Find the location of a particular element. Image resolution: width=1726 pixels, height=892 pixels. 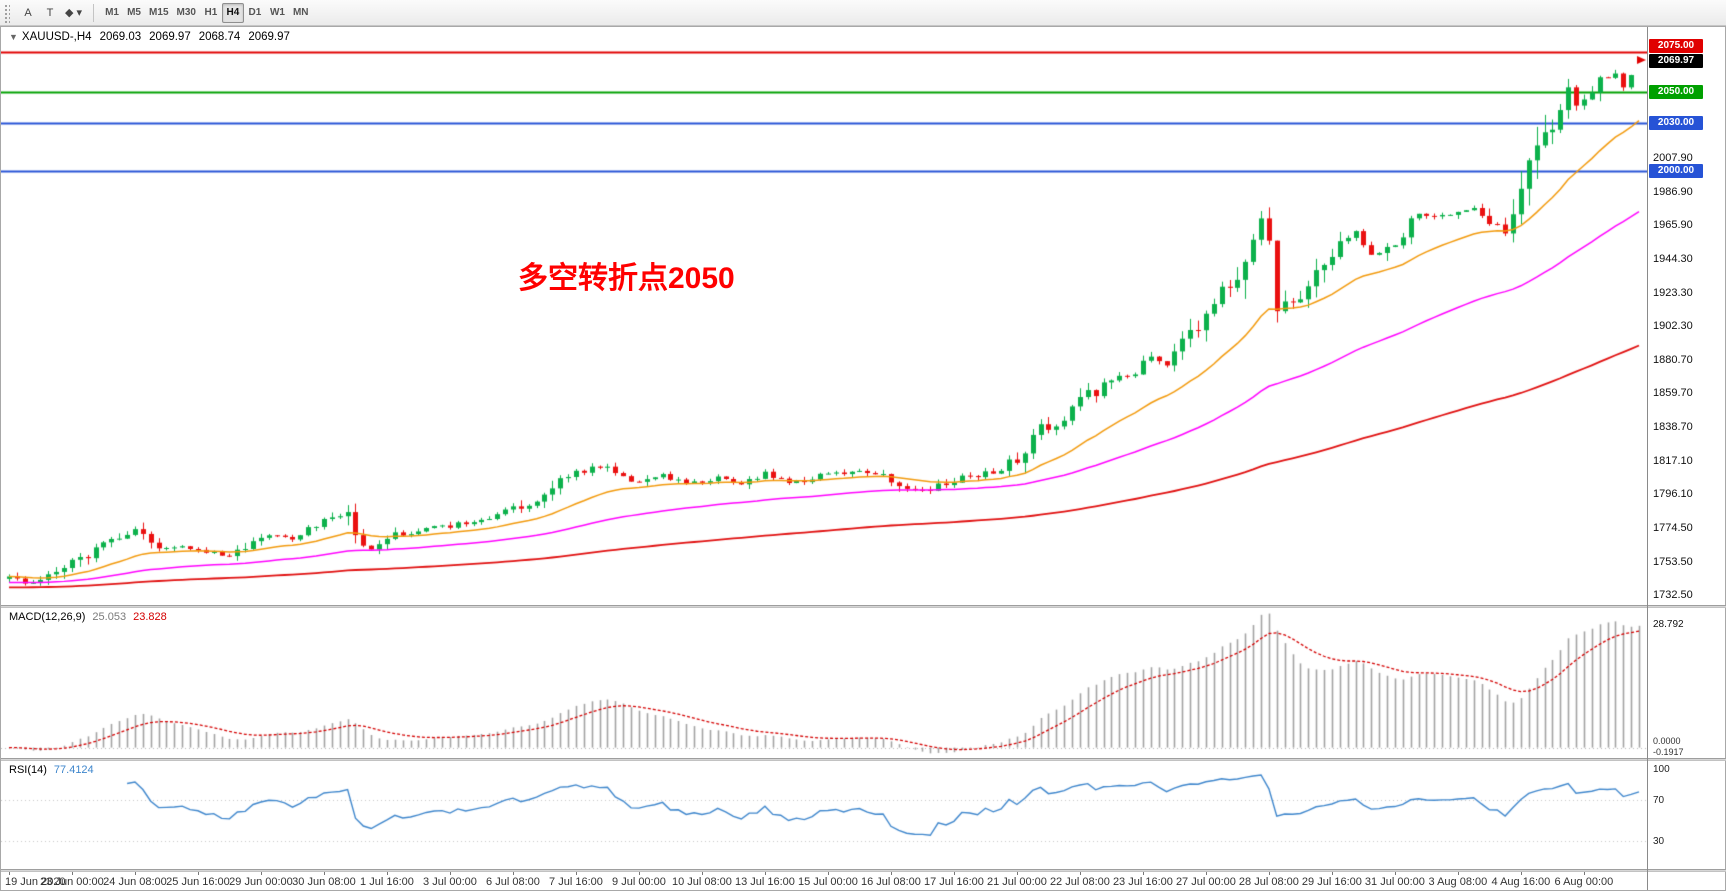

time-axis-label: 7 Jul 16:00 is located at coordinates (576, 882).